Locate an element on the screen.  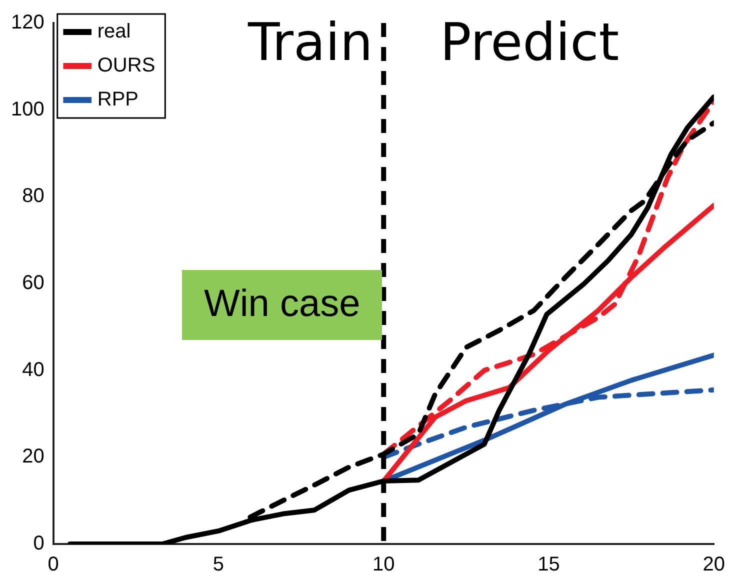
x-tick-label: 0 is located at coordinates (53, 565).